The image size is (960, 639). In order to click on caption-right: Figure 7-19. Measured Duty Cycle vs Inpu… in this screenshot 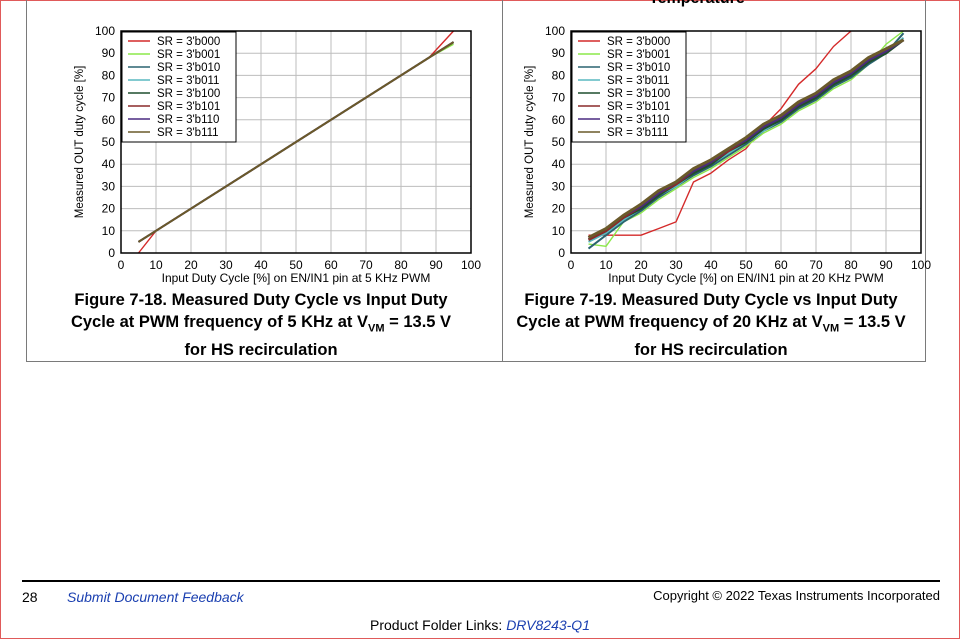, I will do `click(711, 325)`.